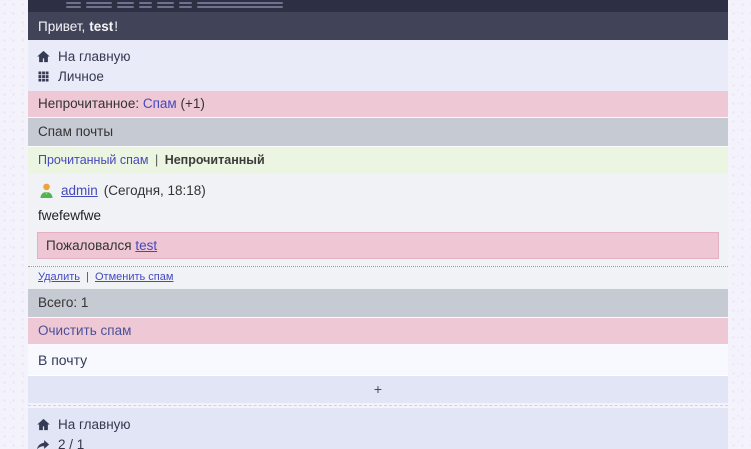  I want to click on bottom-home-link: На главную, so click(378, 424).